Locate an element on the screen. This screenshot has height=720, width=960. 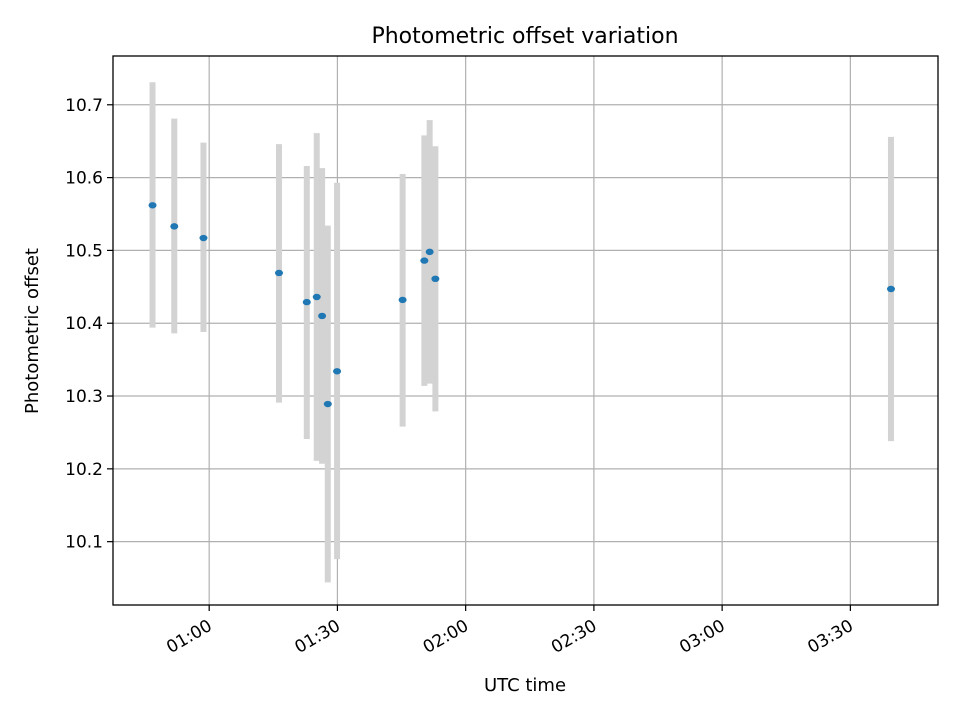
y-tick-label: 10.4 is located at coordinates (84, 324).